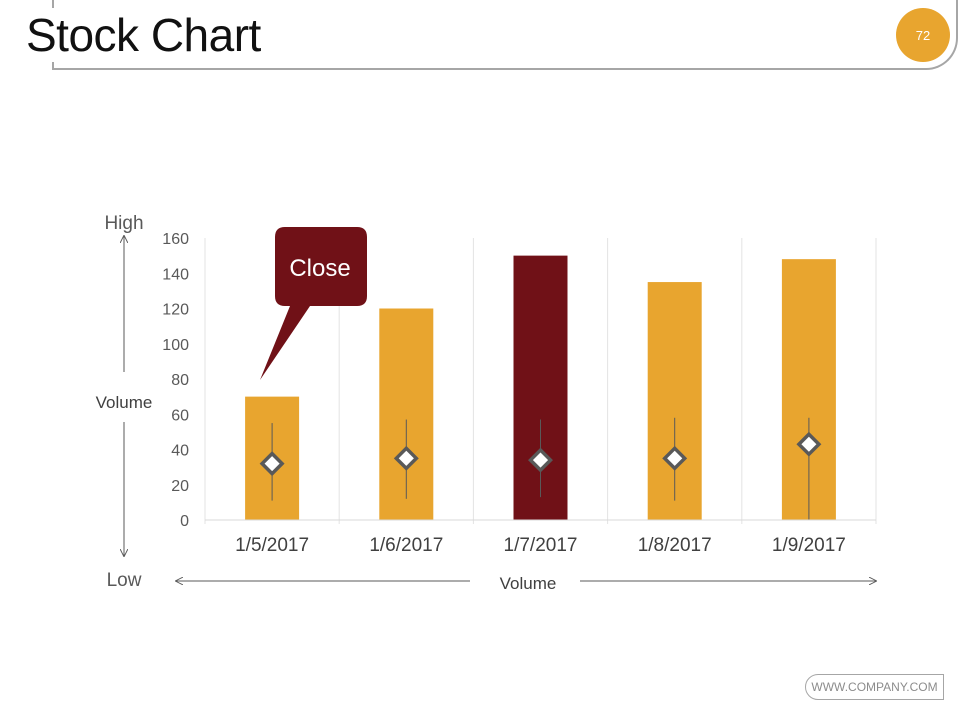 The height and width of the screenshot is (720, 960). What do you see at coordinates (175, 239) in the screenshot?
I see `y-tick-label: 160` at bounding box center [175, 239].